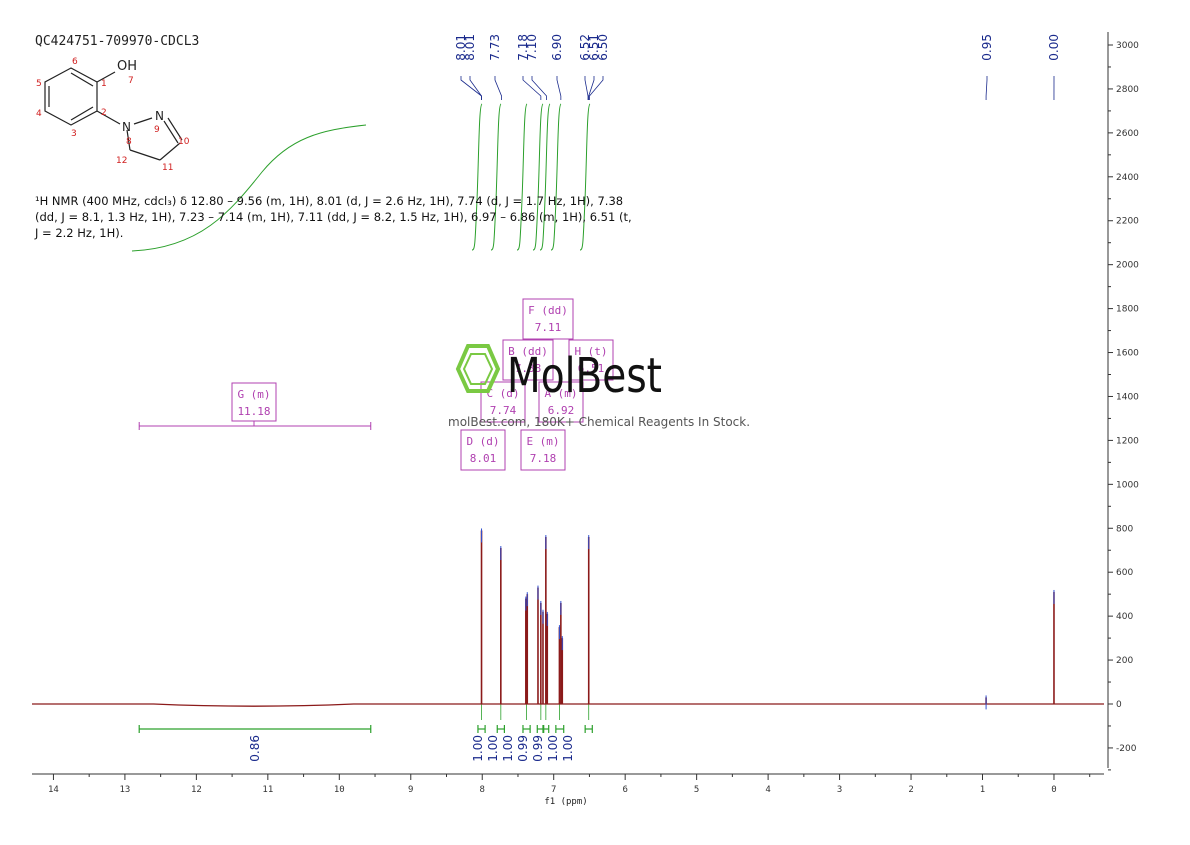 Image resolution: width=1190 pixels, height=845 pixels. I want to click on multiplet-value: 7.11, so click(548, 327).